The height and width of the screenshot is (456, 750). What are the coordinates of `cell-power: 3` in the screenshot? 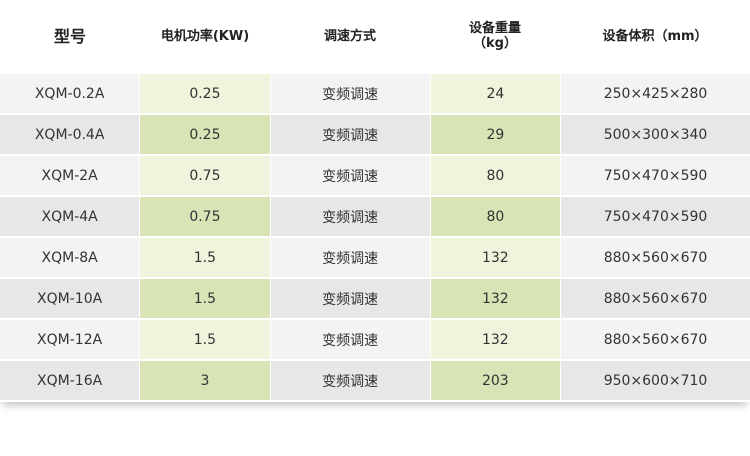 It's located at (205, 380).